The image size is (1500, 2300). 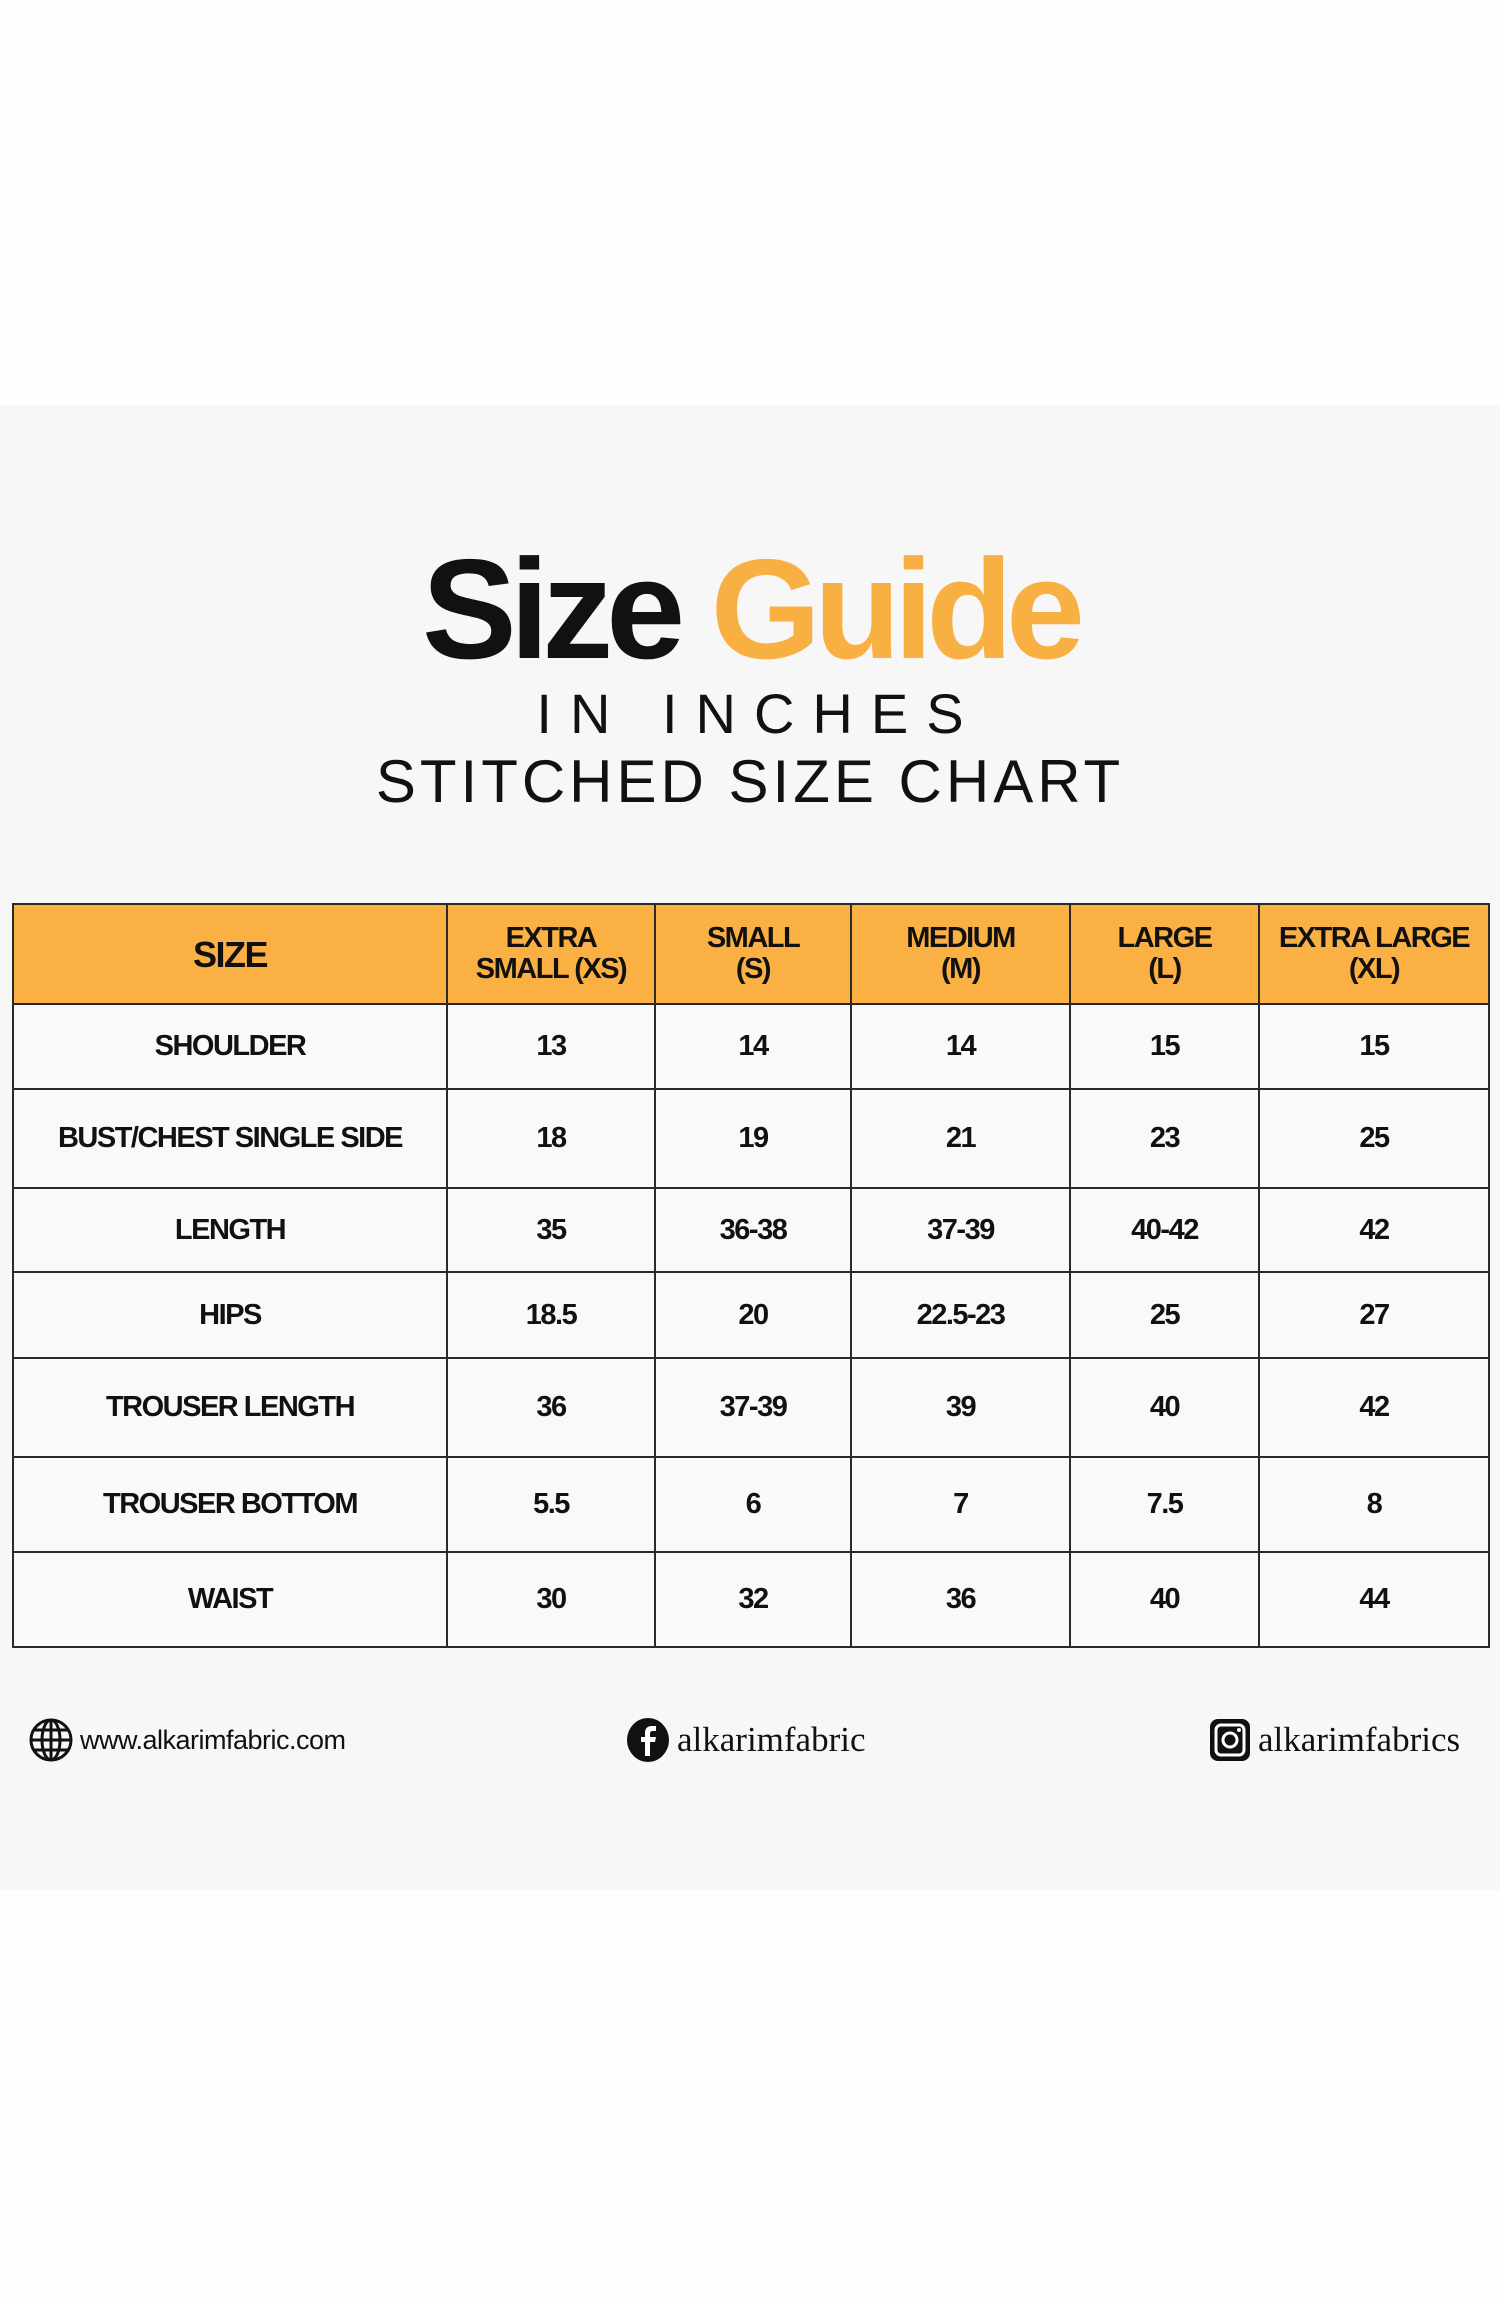 I want to click on table-row: SHOULDER 13 14 14 15 15, so click(x=751, y=1046).